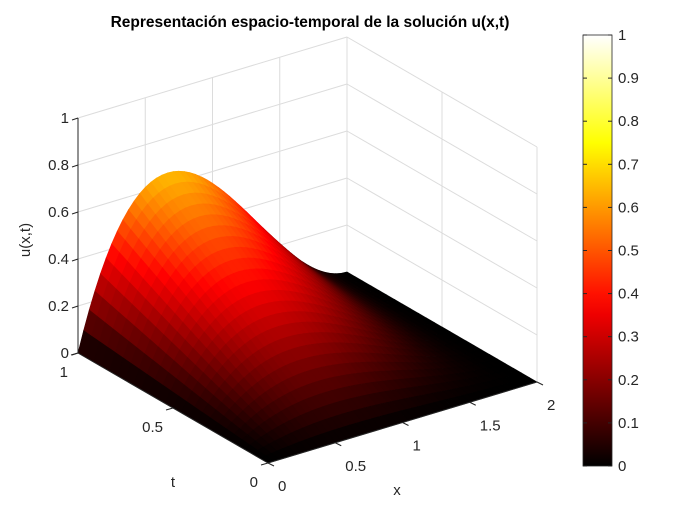 This screenshot has height=525, width=700. What do you see at coordinates (628, 380) in the screenshot?
I see `colorbar-tick-label: 0.2` at bounding box center [628, 380].